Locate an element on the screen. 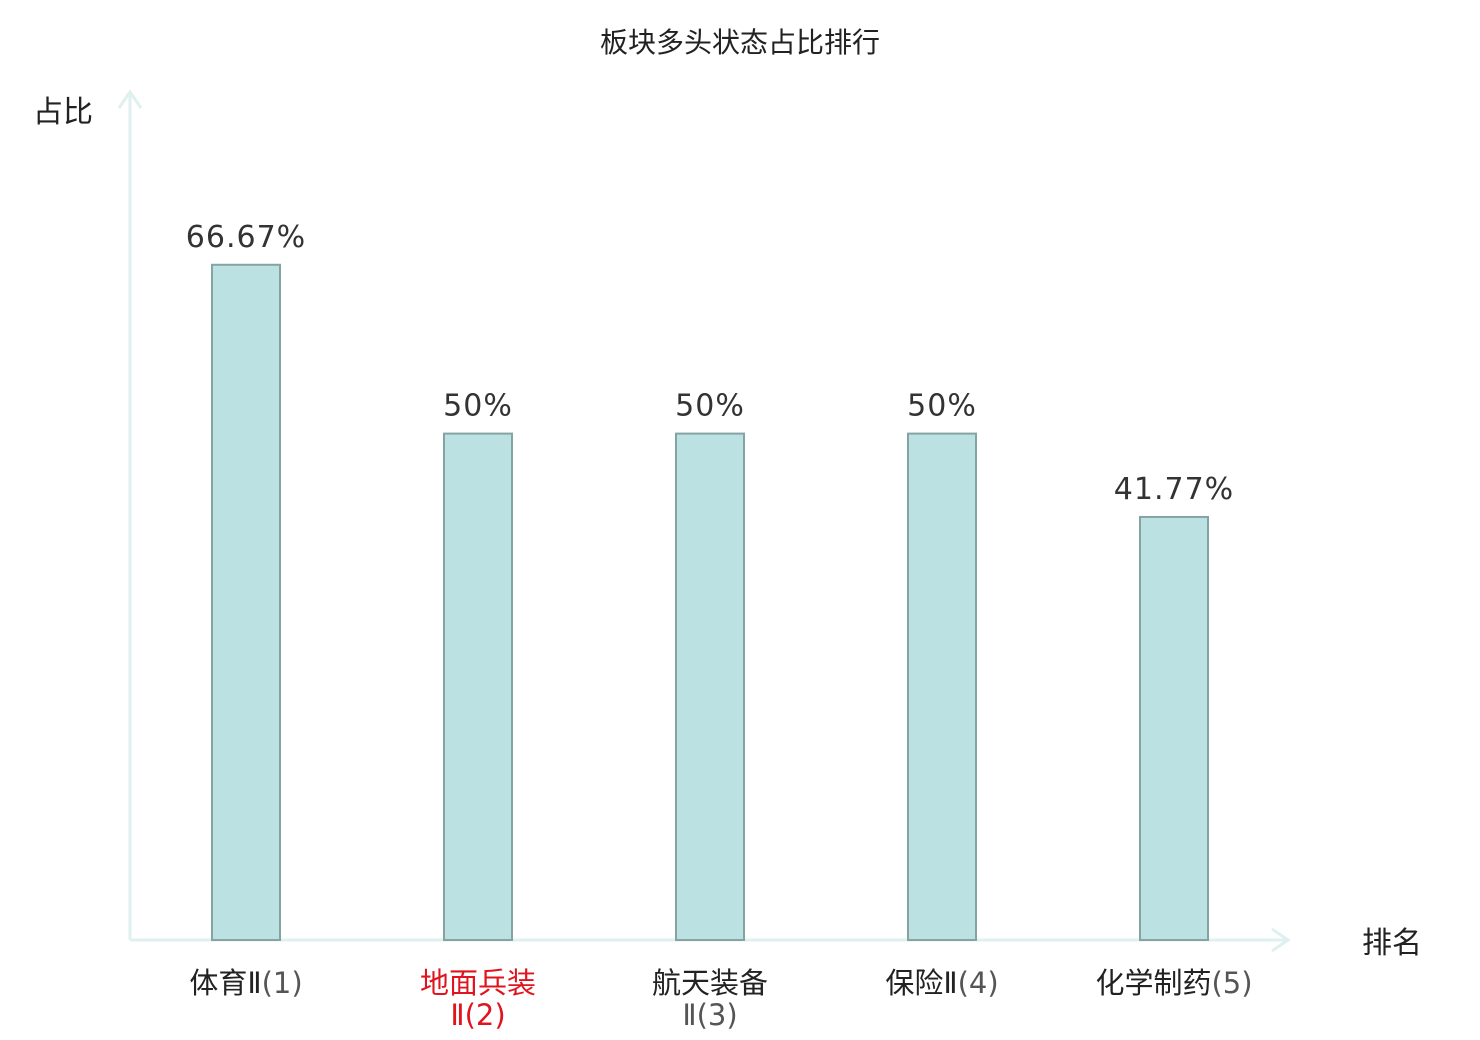 The image size is (1480, 1040). category-rank-2: Ⅱ(2) is located at coordinates (477, 1015).